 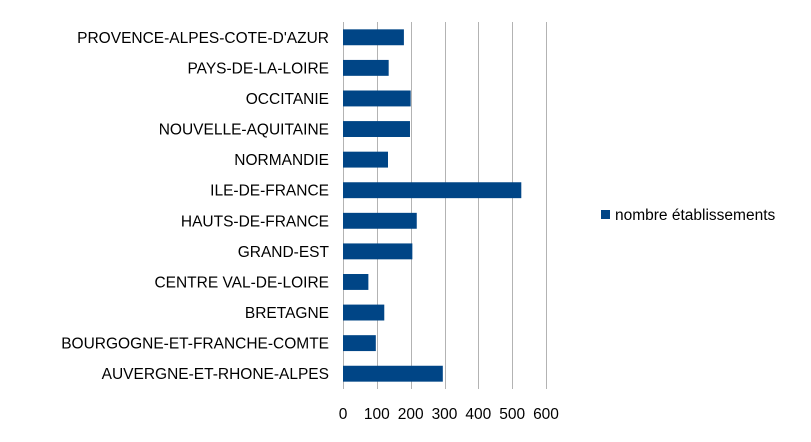 What do you see at coordinates (284, 252) in the screenshot?
I see `category-label: GRAND-EST` at bounding box center [284, 252].